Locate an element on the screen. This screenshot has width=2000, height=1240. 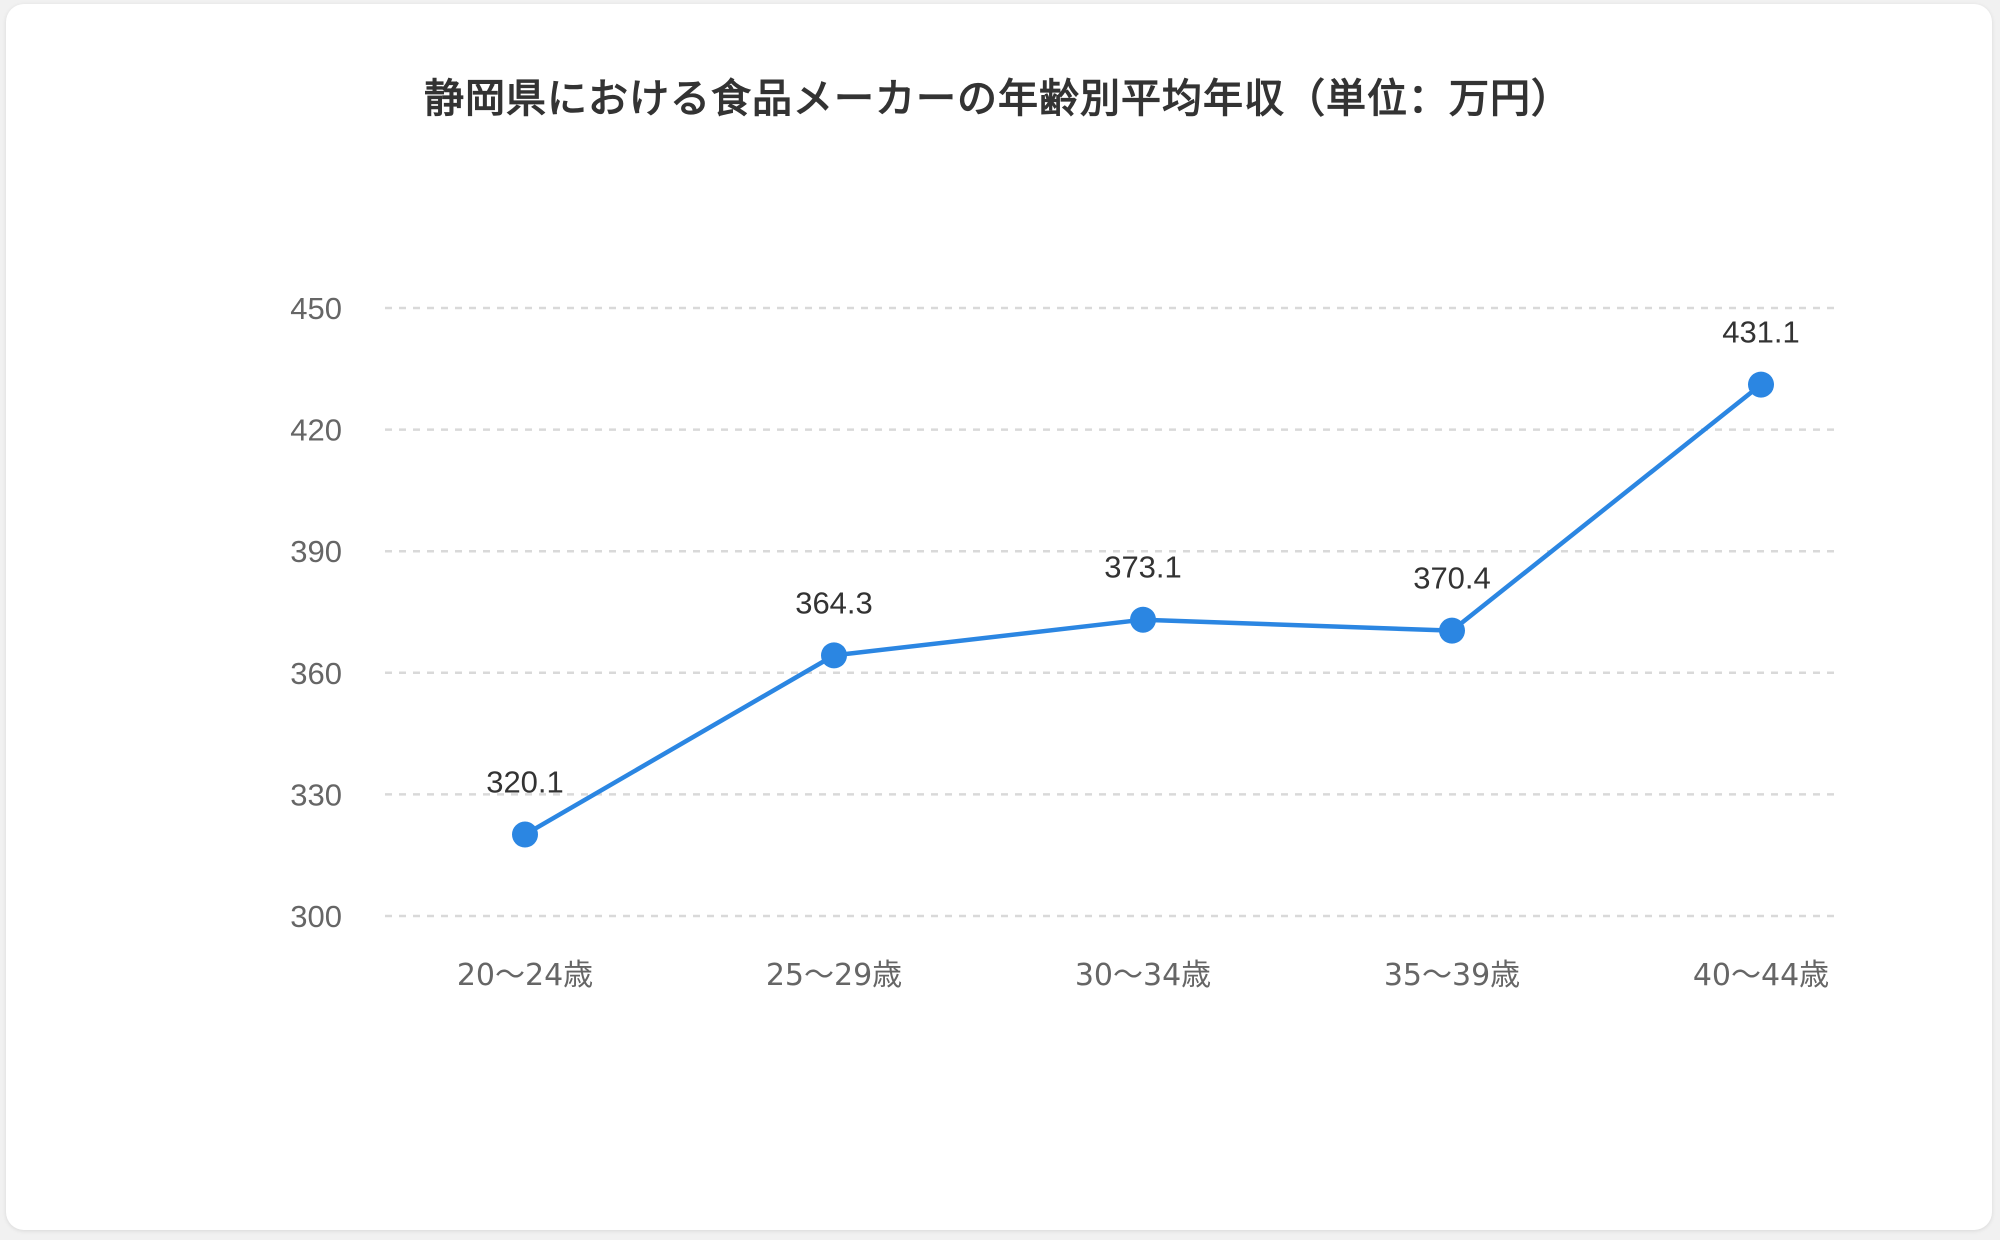
x-axis-ticks: 20～24歳 25～29歳 30～34歳 35～39歳 40～44歳 is located at coordinates (1143, 975).